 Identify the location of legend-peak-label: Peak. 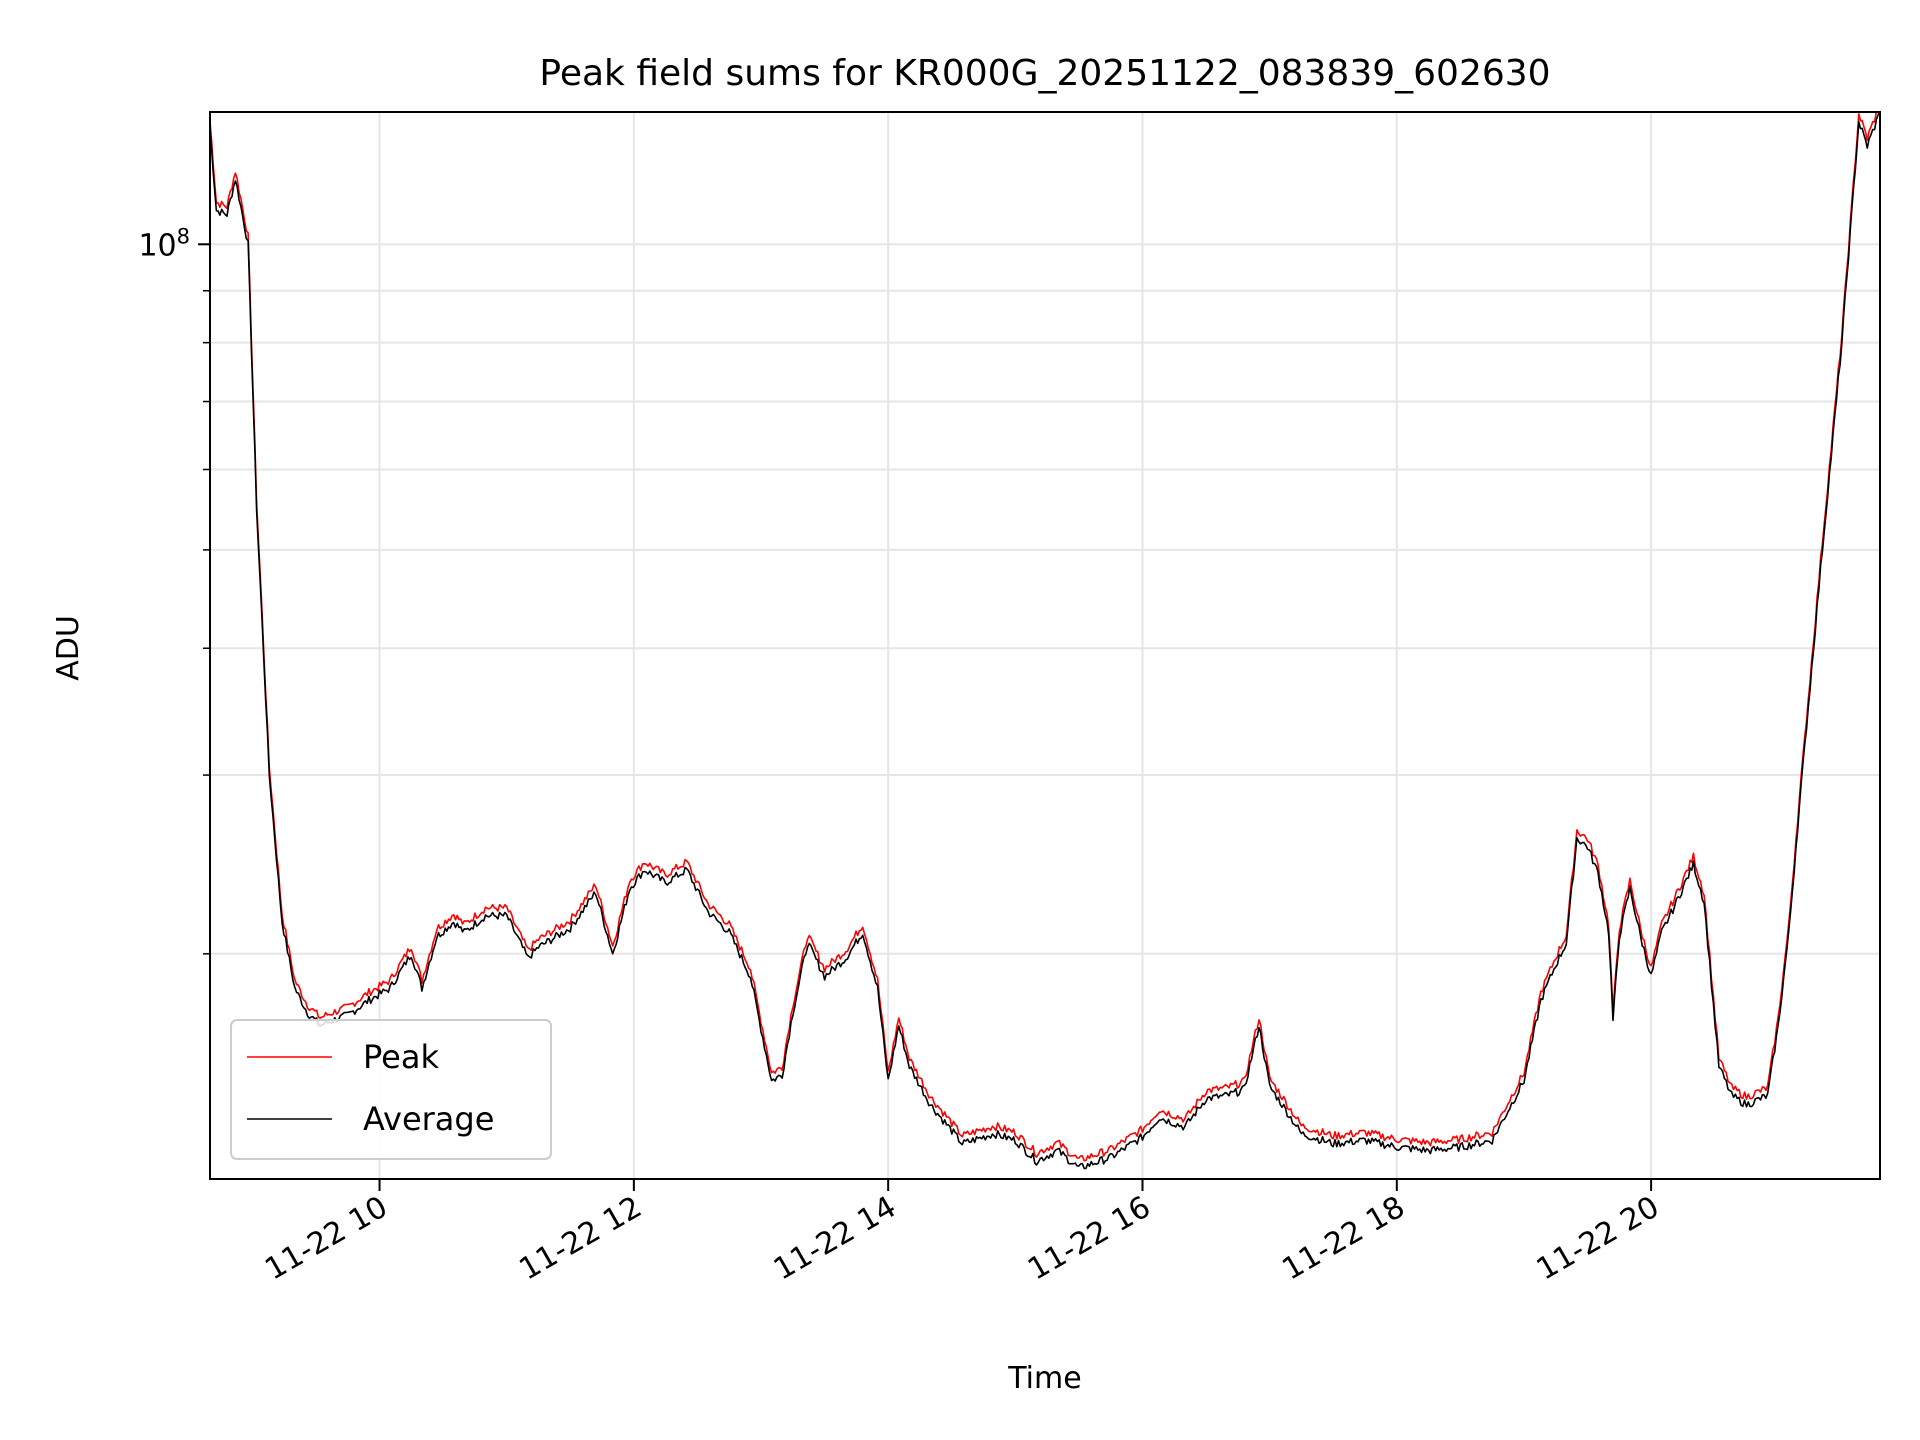
(401, 1057).